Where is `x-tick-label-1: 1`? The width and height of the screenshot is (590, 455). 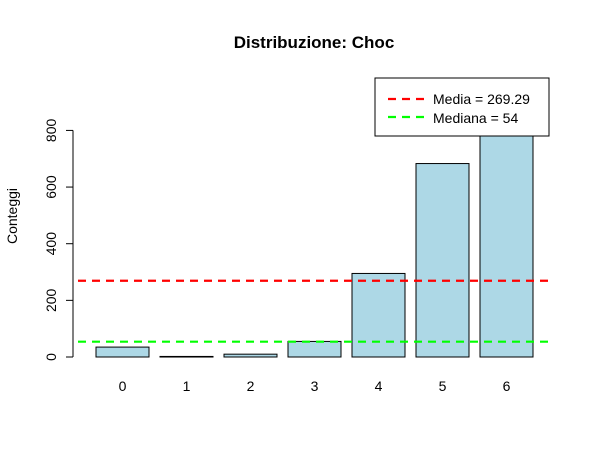
x-tick-label-1: 1 is located at coordinates (187, 386).